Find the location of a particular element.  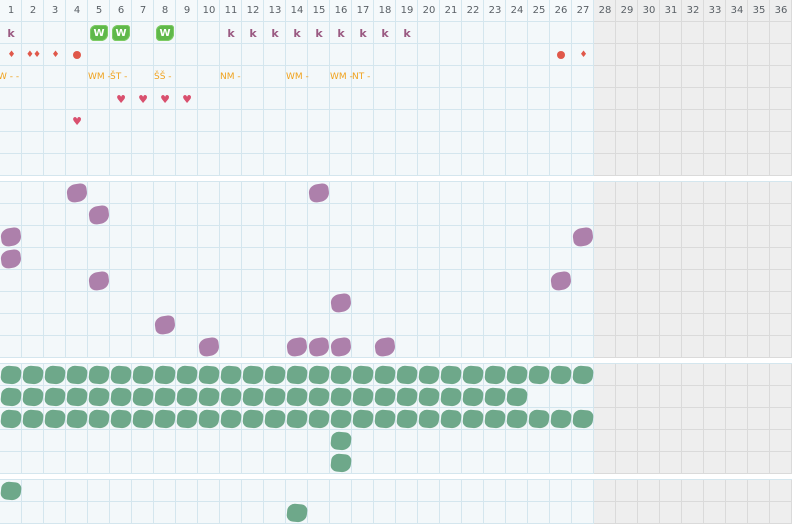

event-tag: W - - is located at coordinates (10, 77).